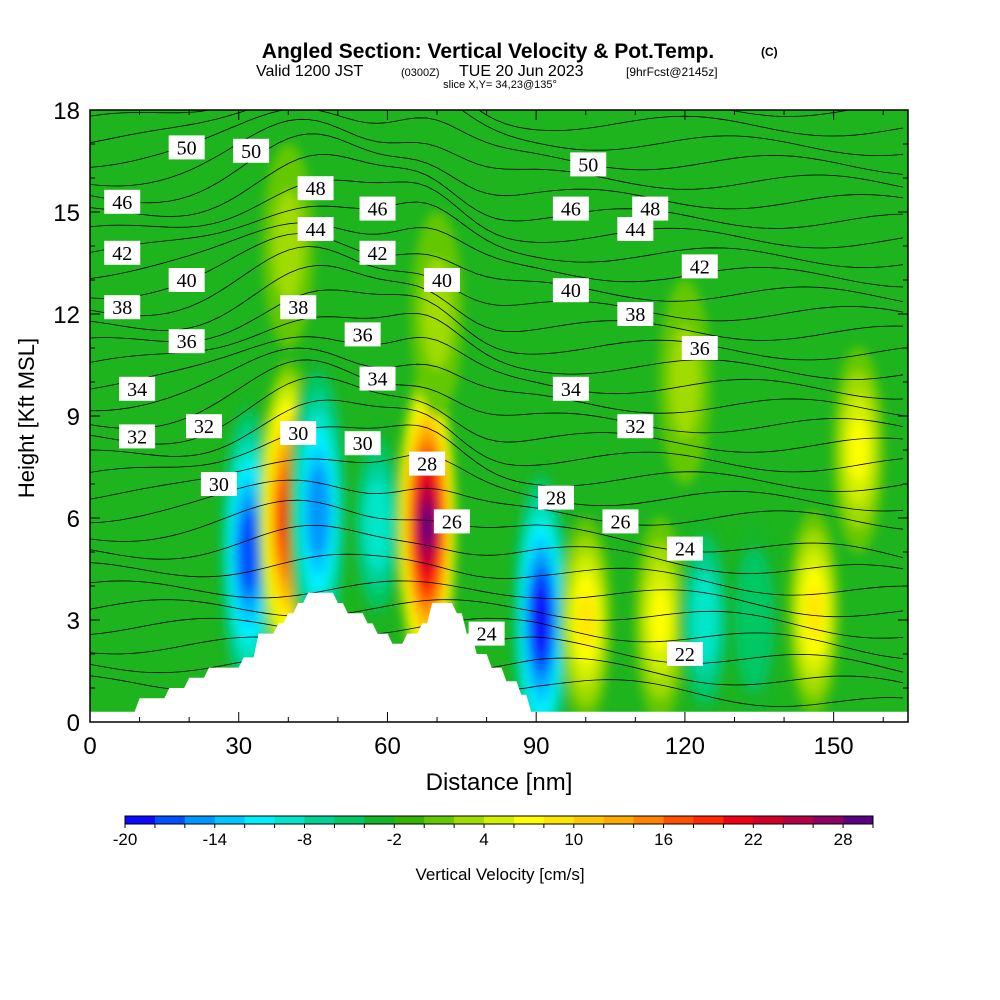 Image resolution: width=1000 pixels, height=1000 pixels. I want to click on theta-label-text: 38, so click(635, 315).